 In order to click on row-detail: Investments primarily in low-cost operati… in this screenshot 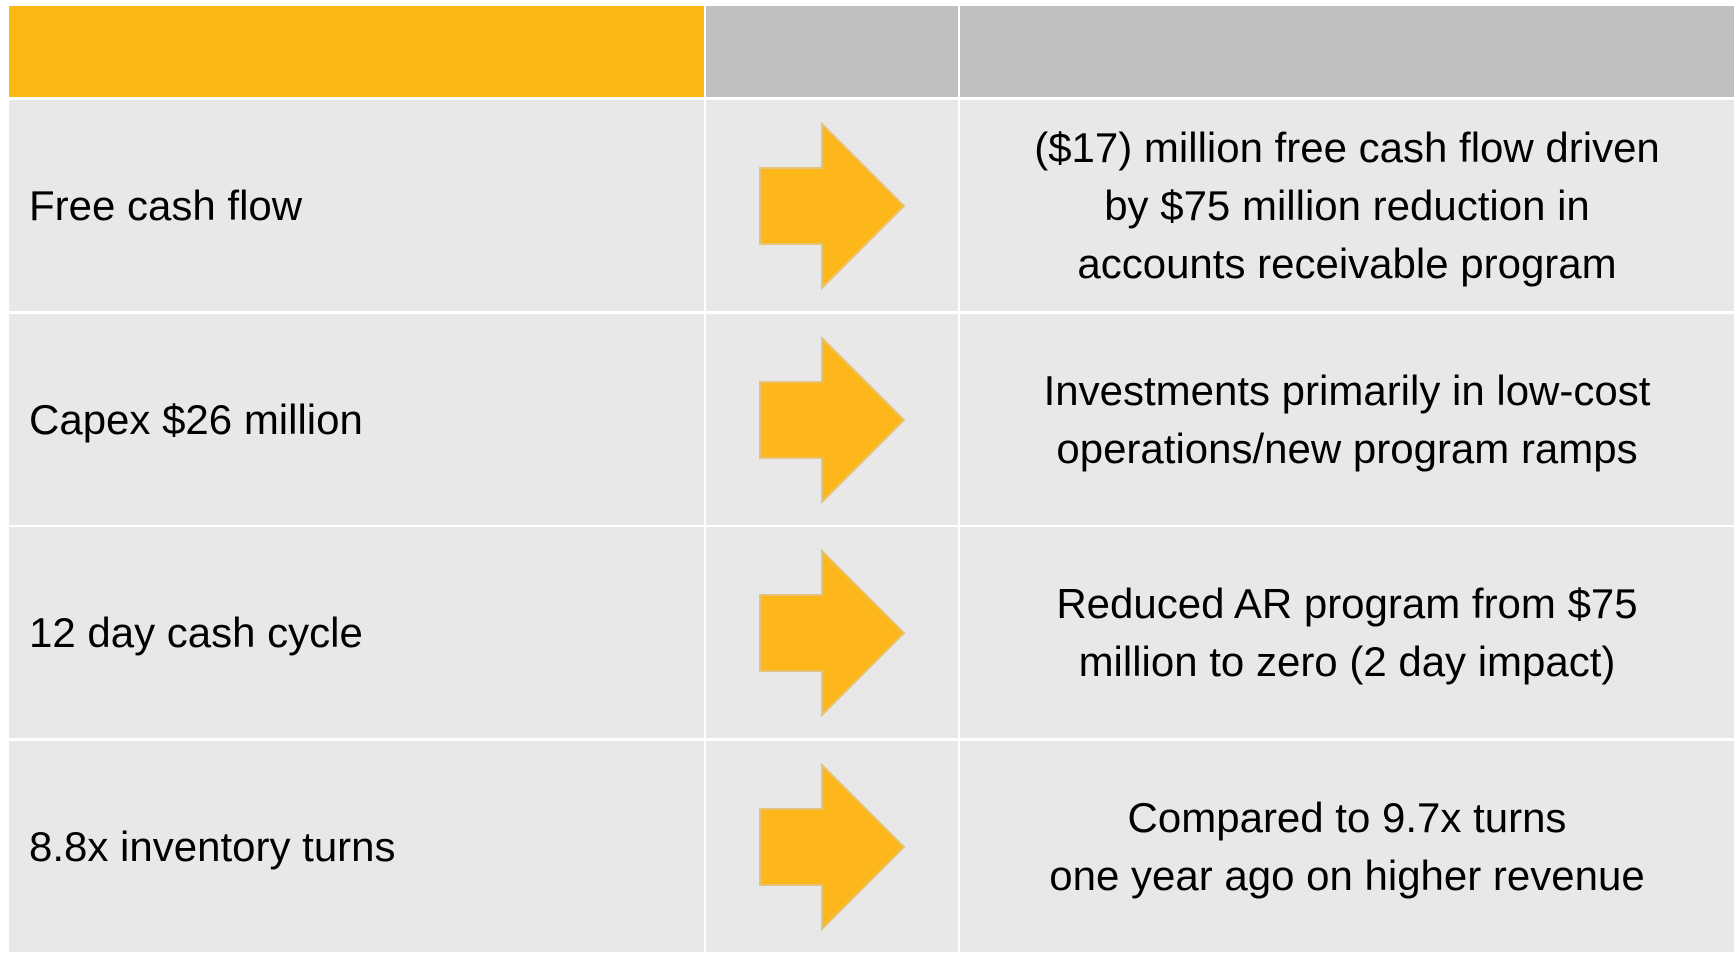, I will do `click(1347, 419)`.